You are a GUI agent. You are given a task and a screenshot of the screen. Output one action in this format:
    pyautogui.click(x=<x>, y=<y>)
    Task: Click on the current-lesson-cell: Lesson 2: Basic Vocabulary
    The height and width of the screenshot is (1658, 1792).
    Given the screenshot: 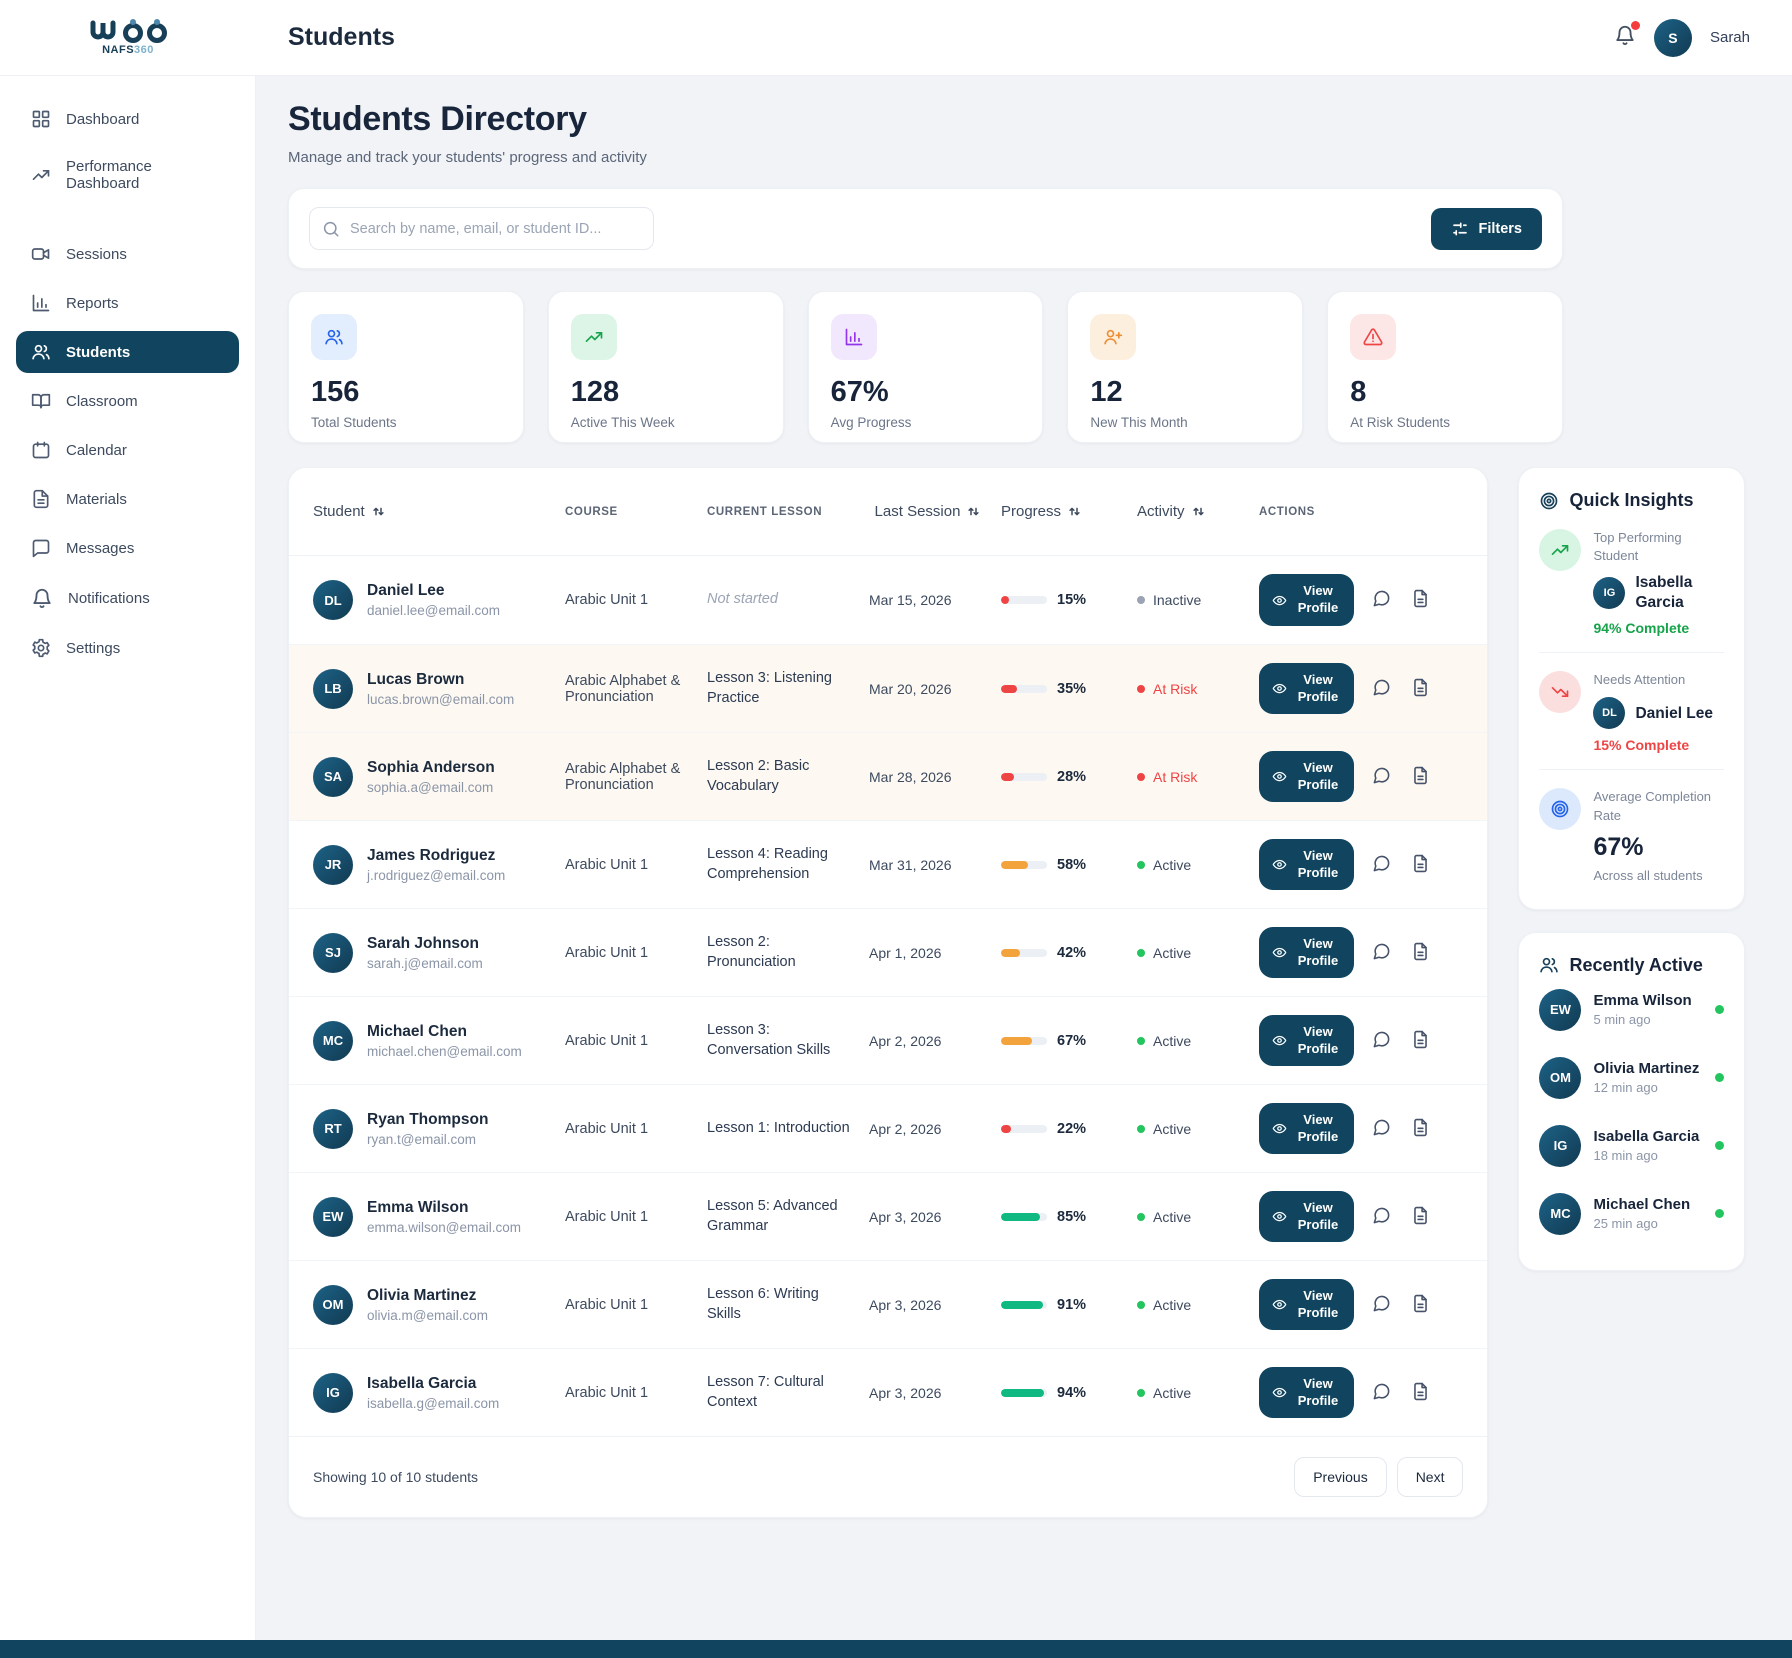 What is the action you would take?
    pyautogui.click(x=758, y=775)
    